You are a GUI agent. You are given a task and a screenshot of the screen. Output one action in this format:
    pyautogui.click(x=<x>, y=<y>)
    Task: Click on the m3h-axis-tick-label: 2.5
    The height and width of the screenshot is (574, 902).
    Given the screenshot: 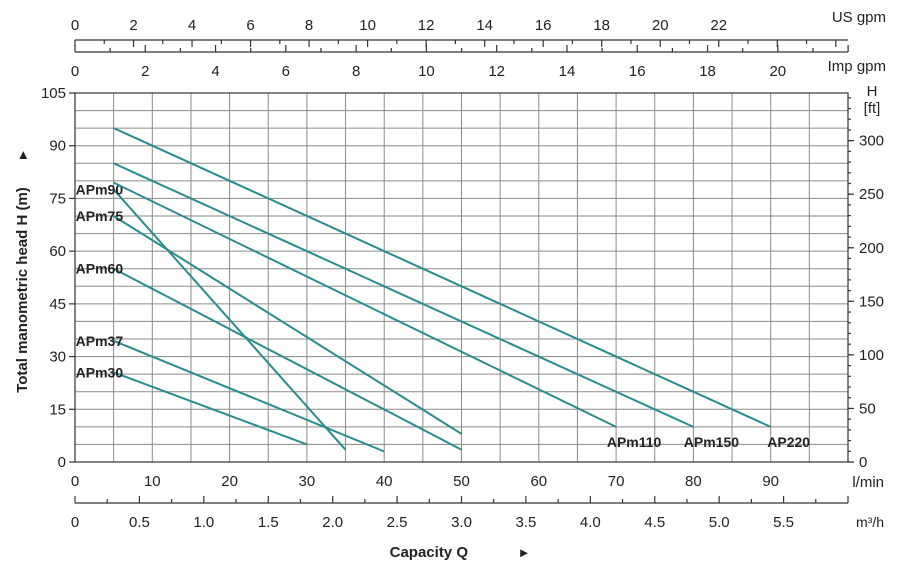 What is the action you would take?
    pyautogui.click(x=397, y=522)
    